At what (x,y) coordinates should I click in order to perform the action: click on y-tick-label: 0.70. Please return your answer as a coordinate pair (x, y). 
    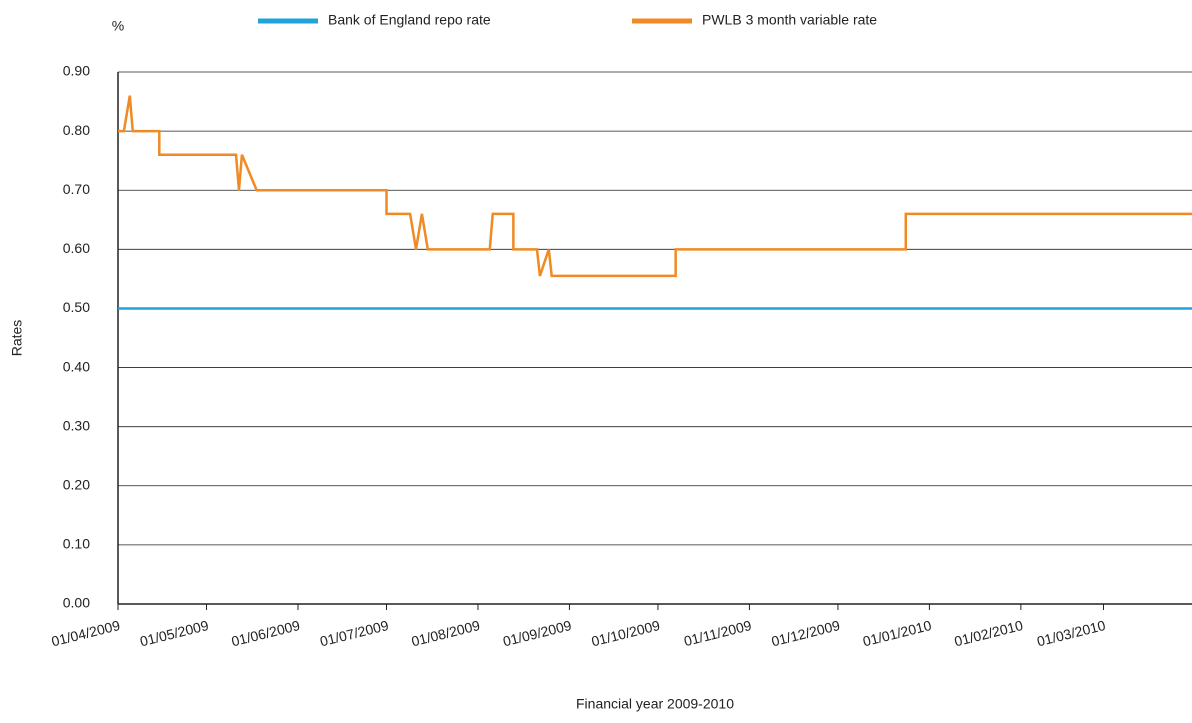
    Looking at the image, I should click on (76, 189).